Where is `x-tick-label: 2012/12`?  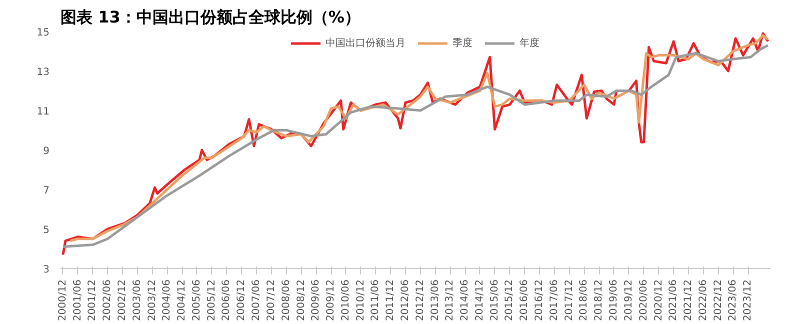 x-tick-label: 2012/12 is located at coordinates (420, 300).